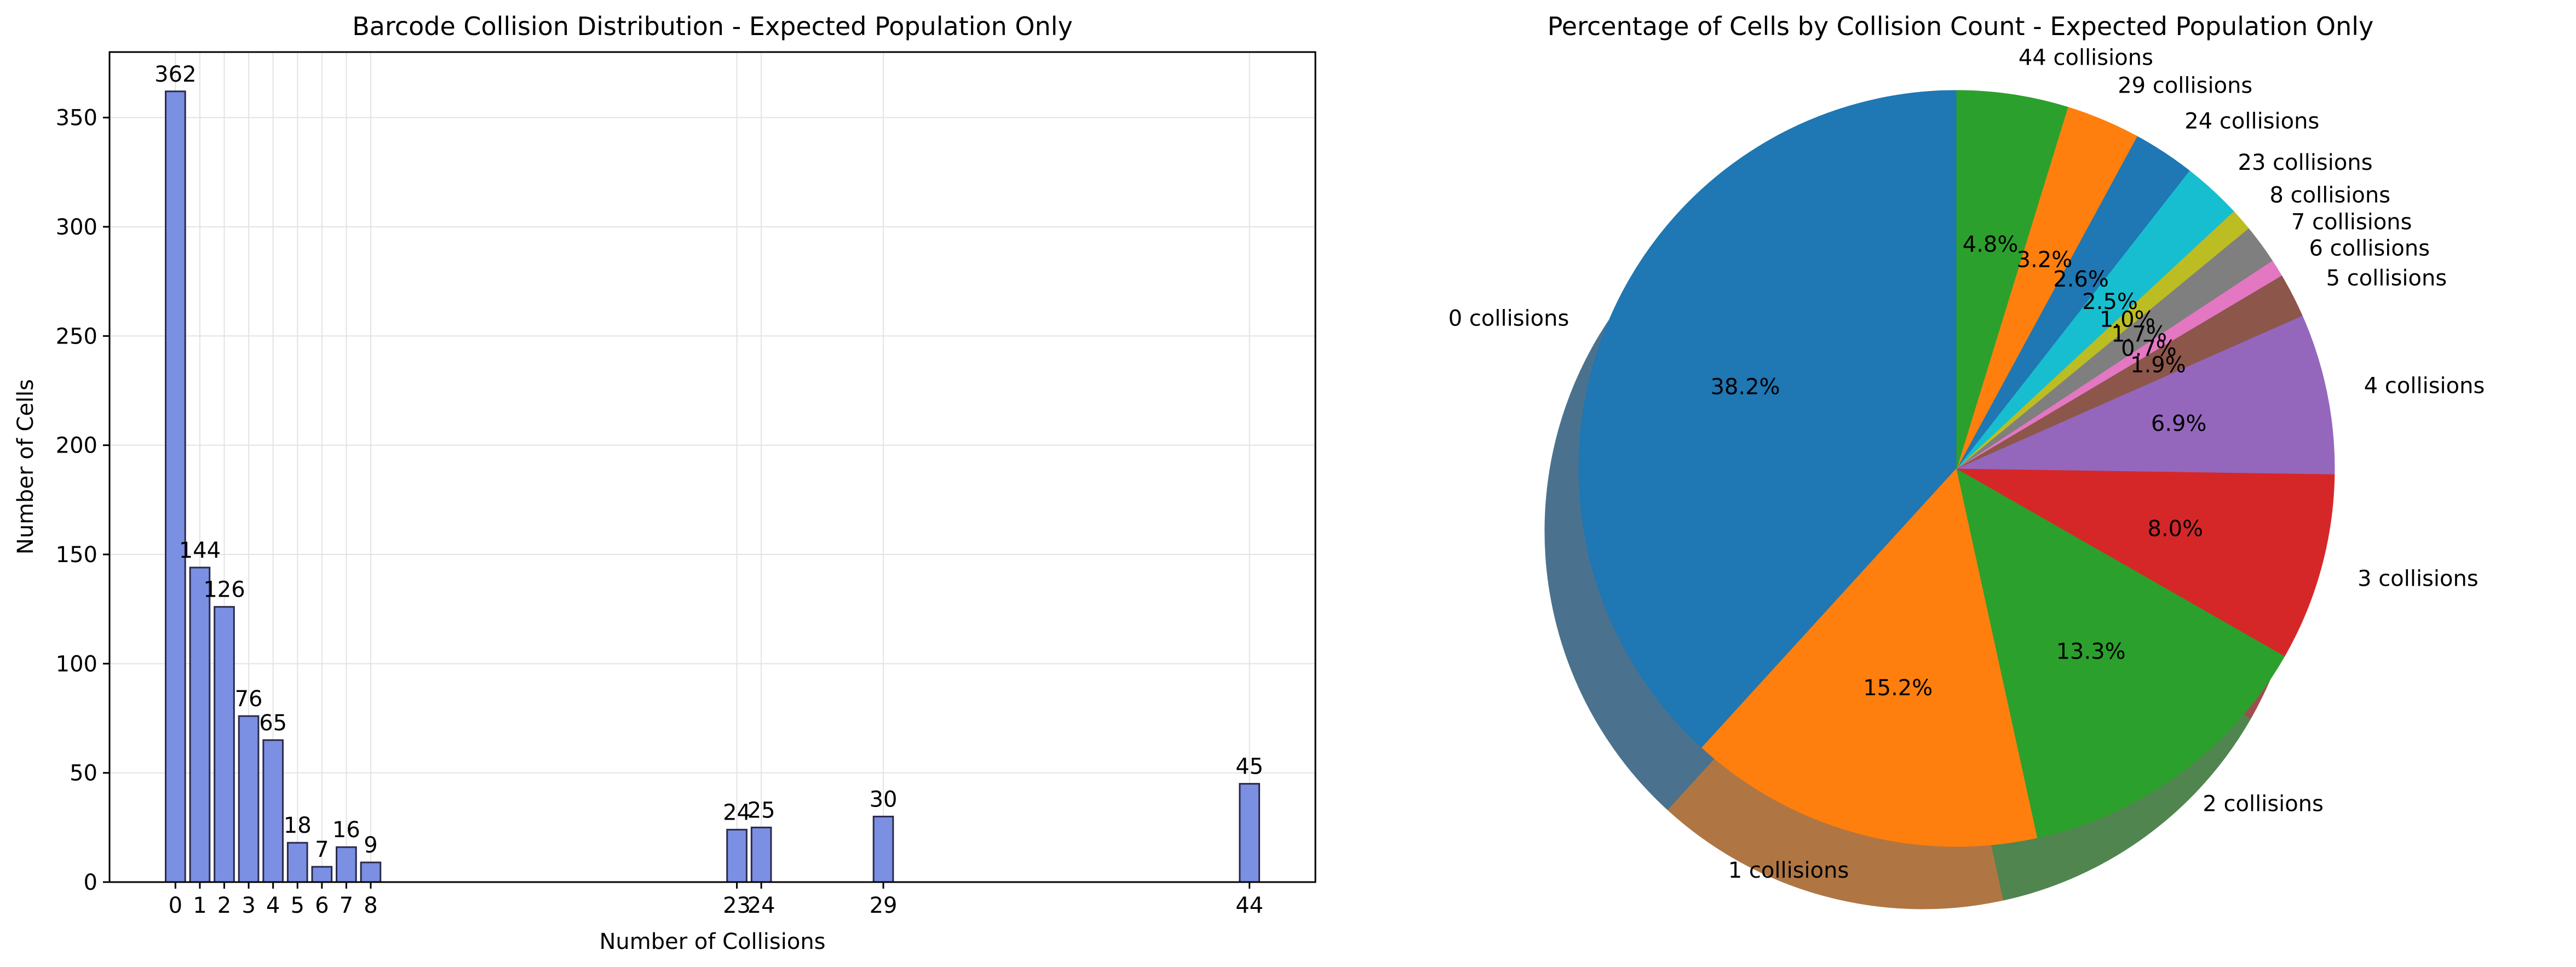  What do you see at coordinates (76, 555) in the screenshot?
I see `y-tick-label: 150` at bounding box center [76, 555].